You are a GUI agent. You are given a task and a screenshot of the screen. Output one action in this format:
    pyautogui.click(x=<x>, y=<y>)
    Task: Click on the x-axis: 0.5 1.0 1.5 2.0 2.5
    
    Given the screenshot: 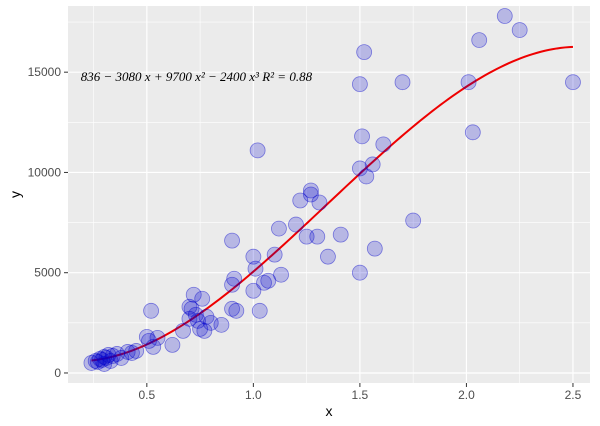 What is the action you would take?
    pyautogui.click(x=360, y=392)
    